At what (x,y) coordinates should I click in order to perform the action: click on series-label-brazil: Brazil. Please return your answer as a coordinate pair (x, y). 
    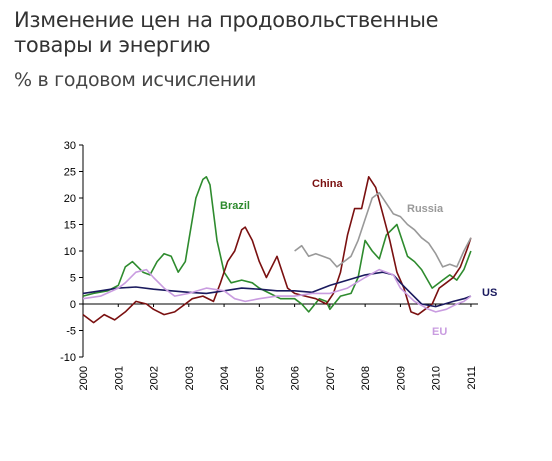
    Looking at the image, I should click on (235, 206).